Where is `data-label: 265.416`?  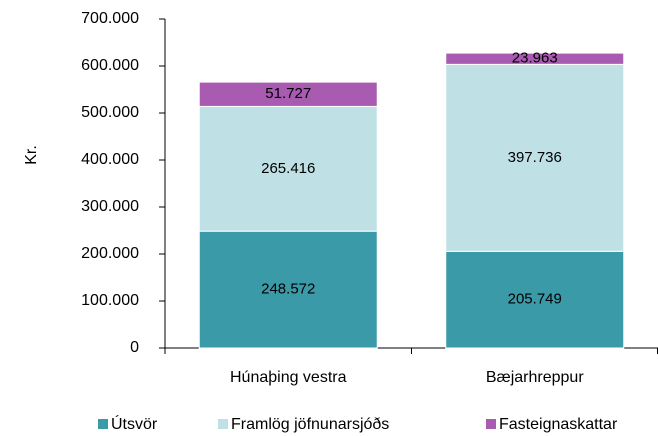
data-label: 265.416 is located at coordinates (288, 168).